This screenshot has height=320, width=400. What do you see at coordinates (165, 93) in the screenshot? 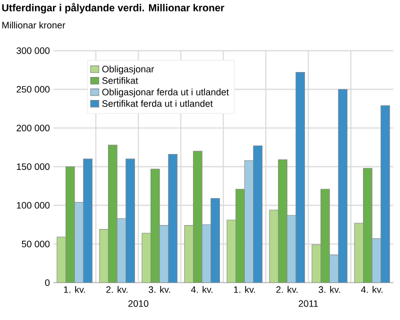
I see `legend-label: Obligasjonar ferda ut i utlandet` at bounding box center [165, 93].